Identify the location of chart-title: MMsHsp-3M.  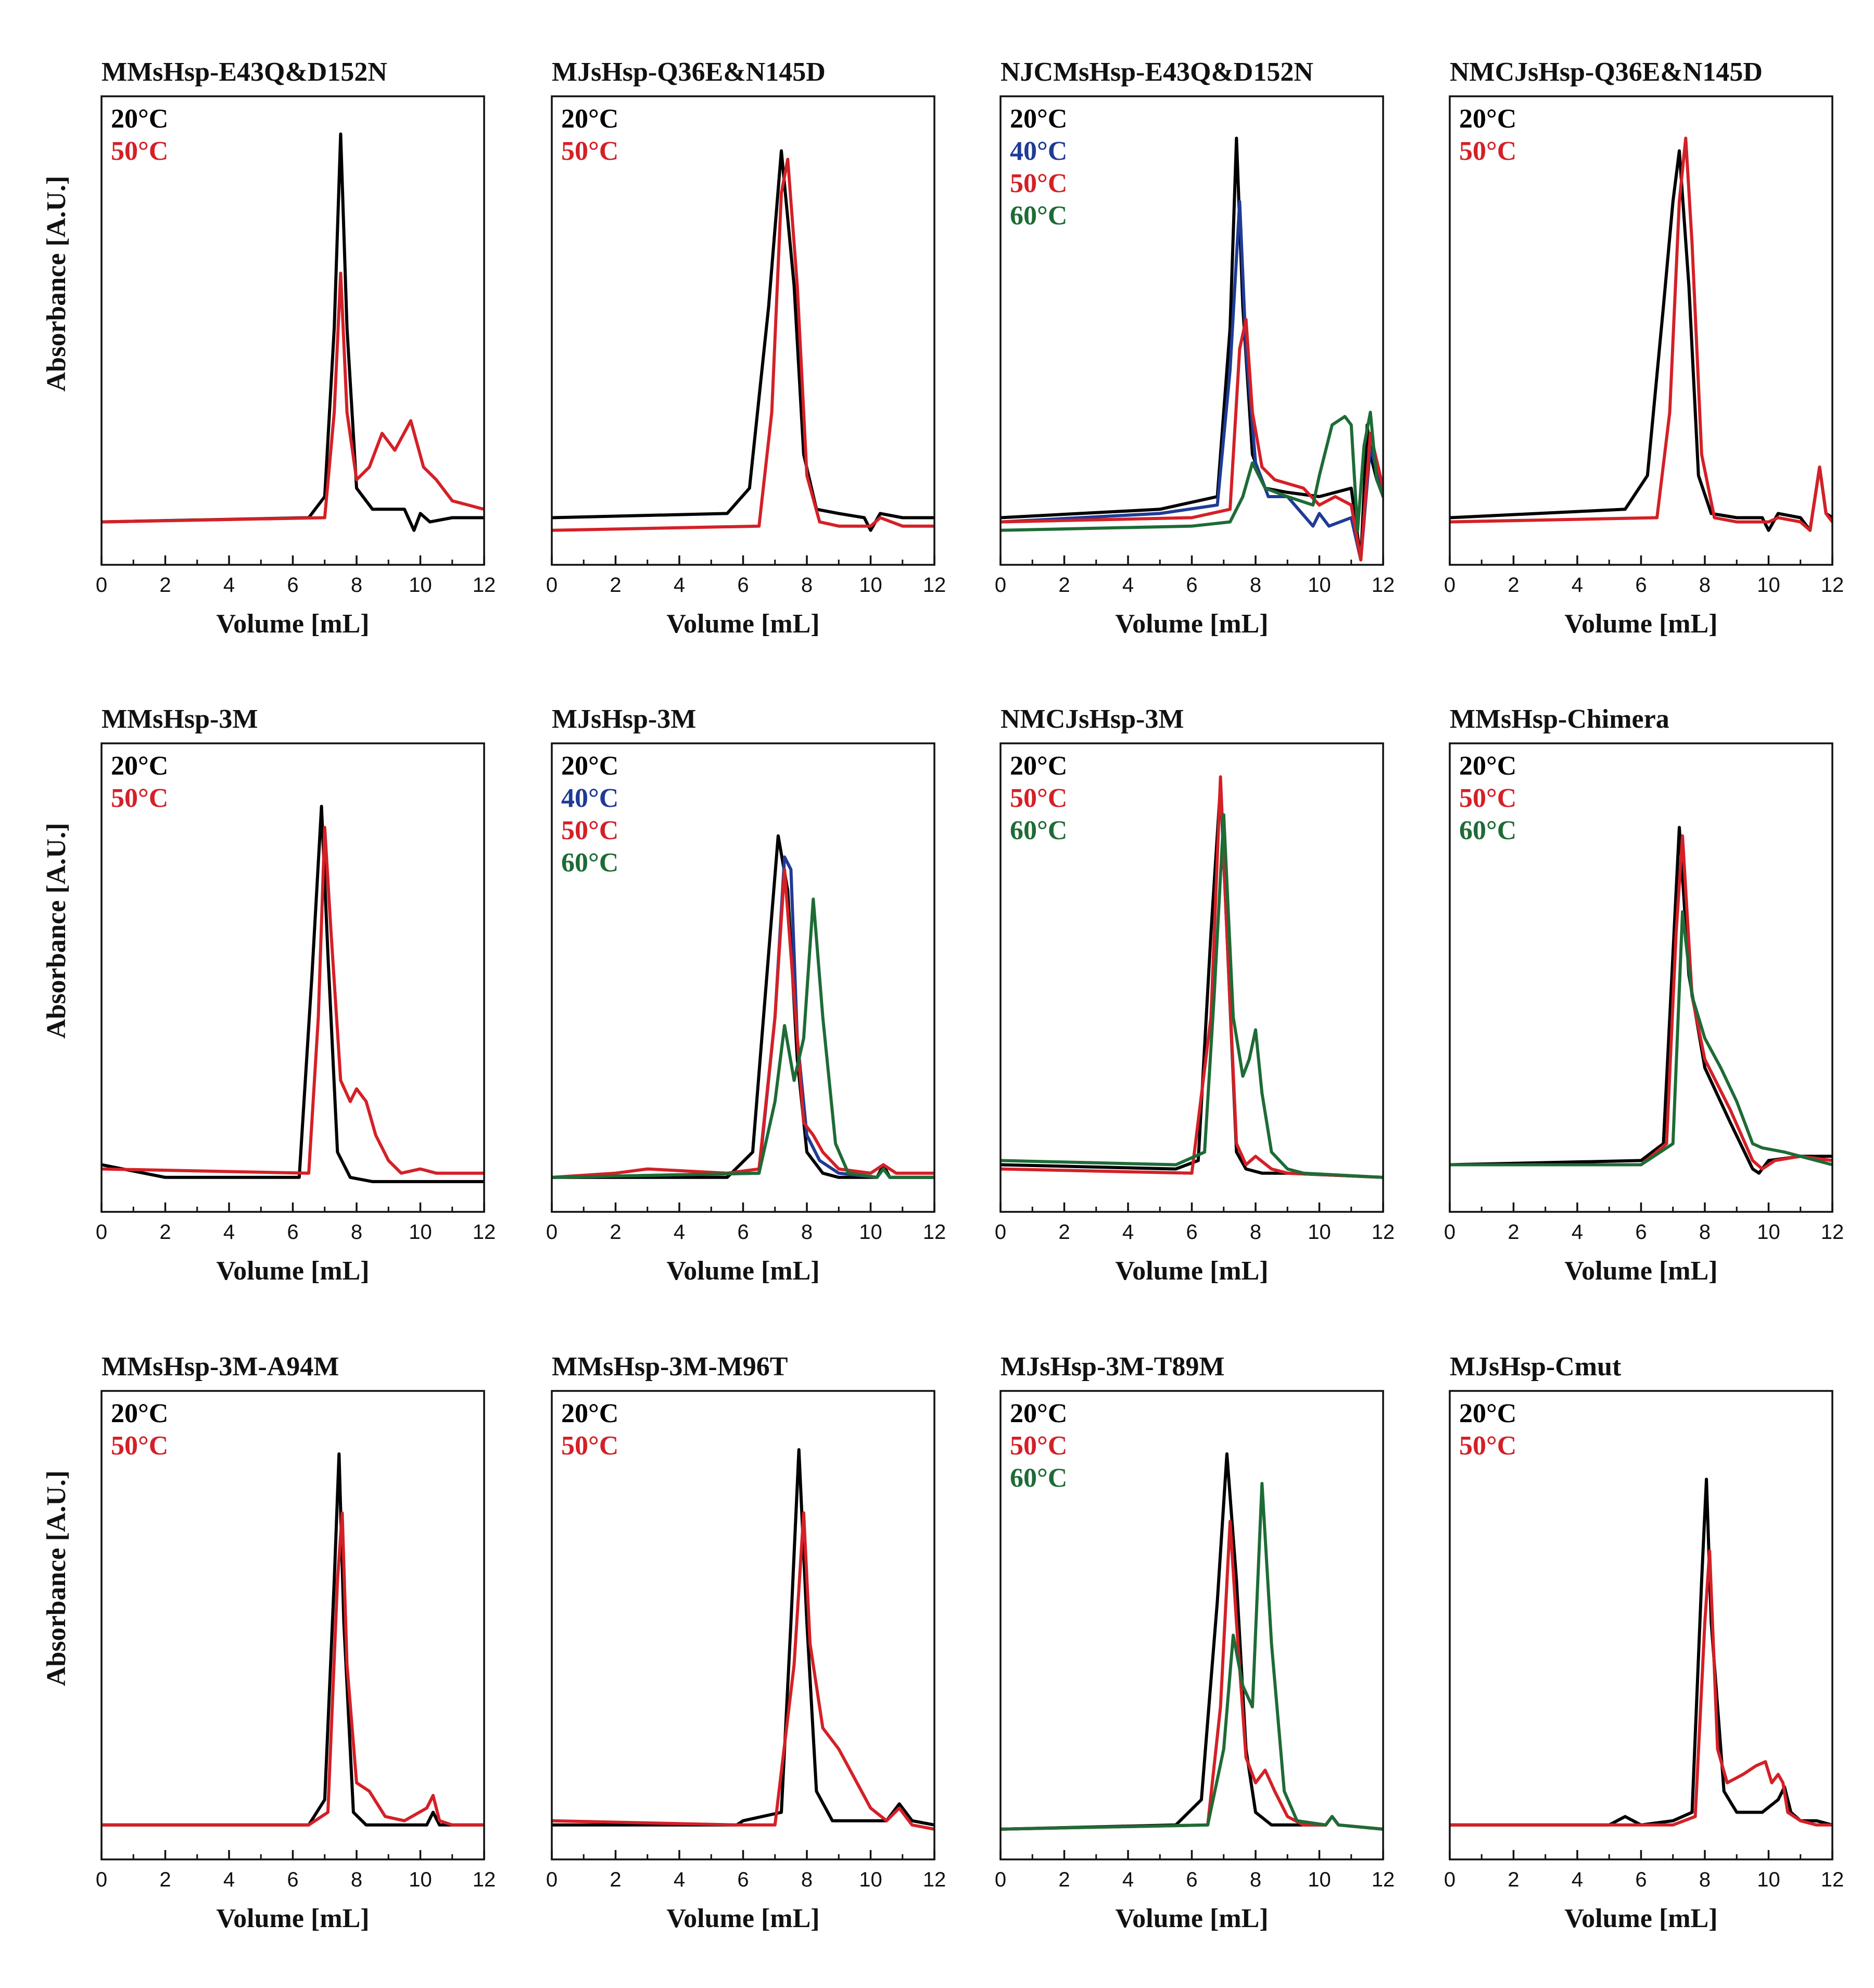
(180, 719).